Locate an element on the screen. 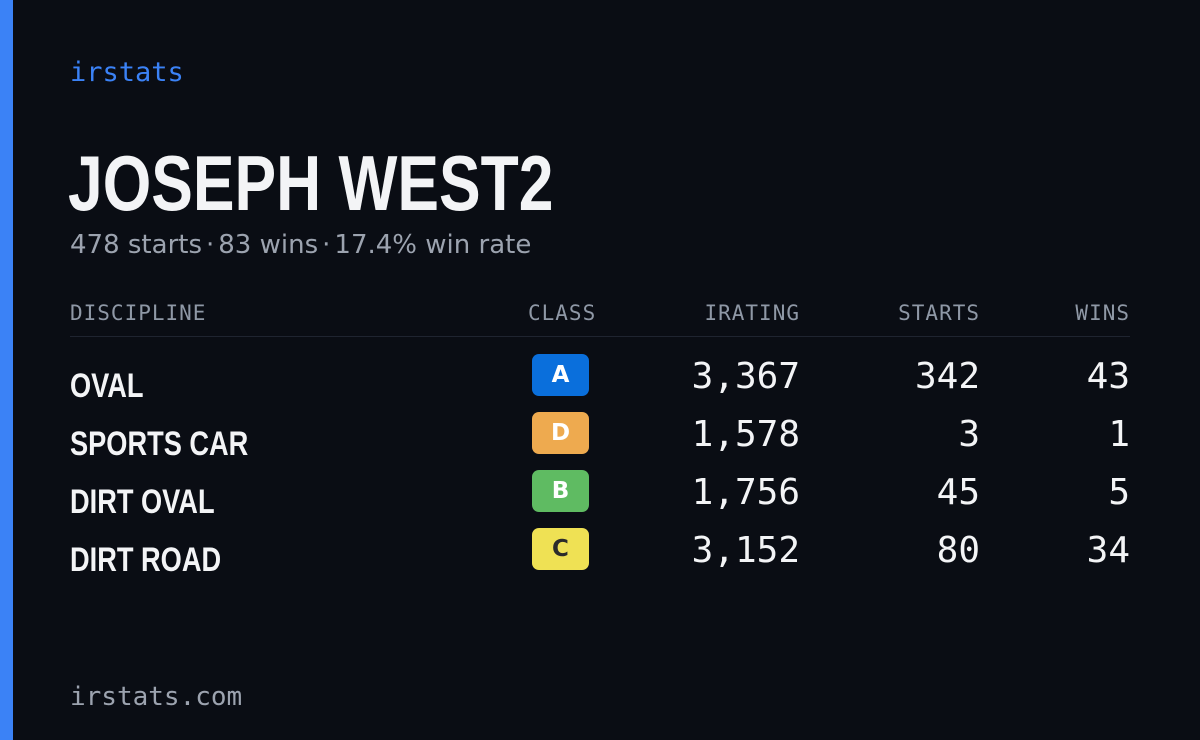 This screenshot has height=740, width=1200. player-summary: 478 starts · 83 wins · 17.4% win rate is located at coordinates (300, 245).